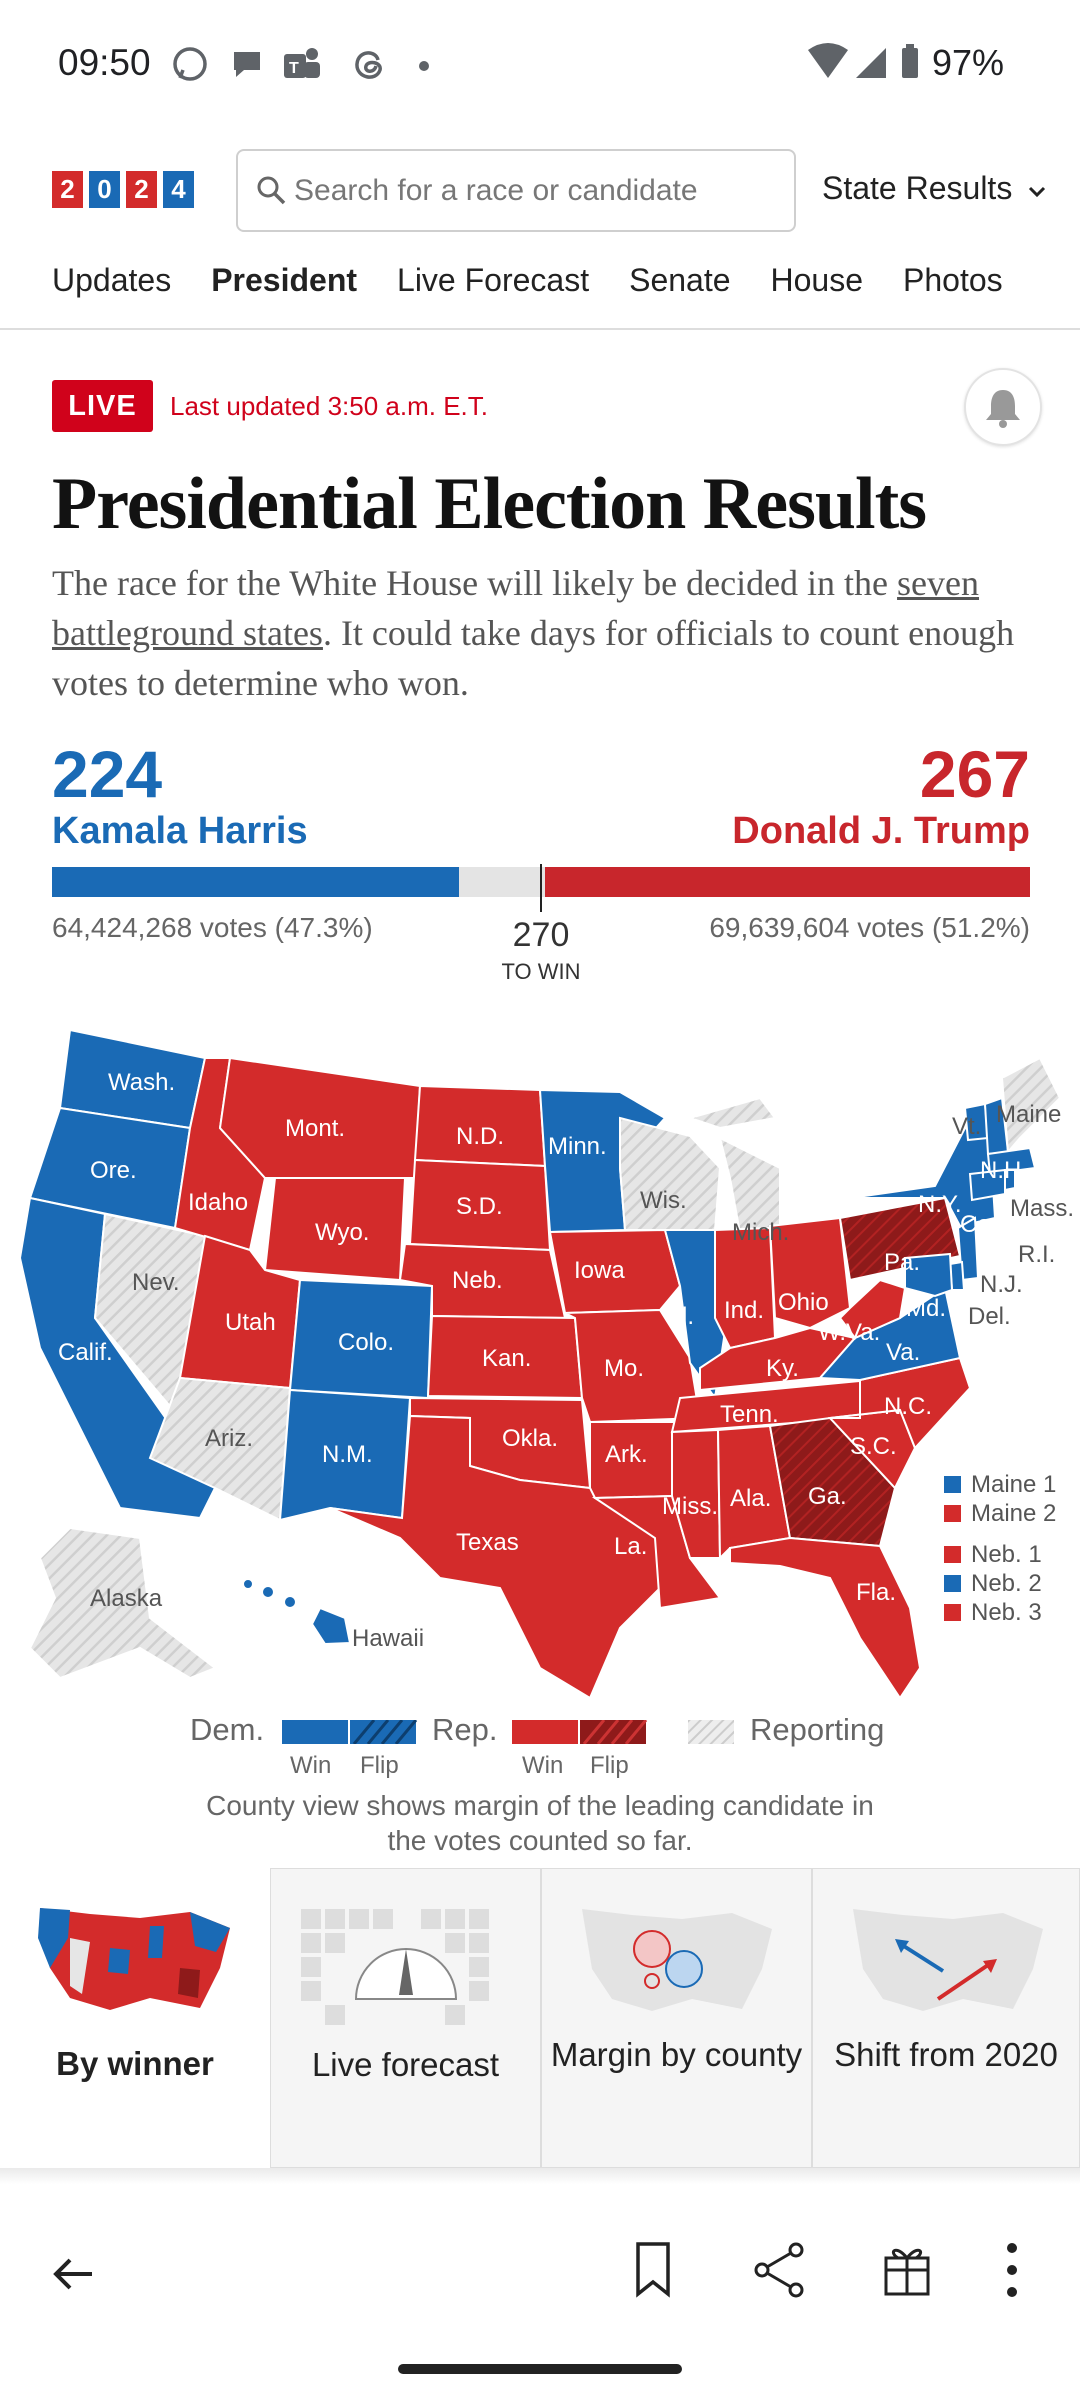  Describe the element at coordinates (902, 1262) in the screenshot. I see `map-label: Pa.` at that location.